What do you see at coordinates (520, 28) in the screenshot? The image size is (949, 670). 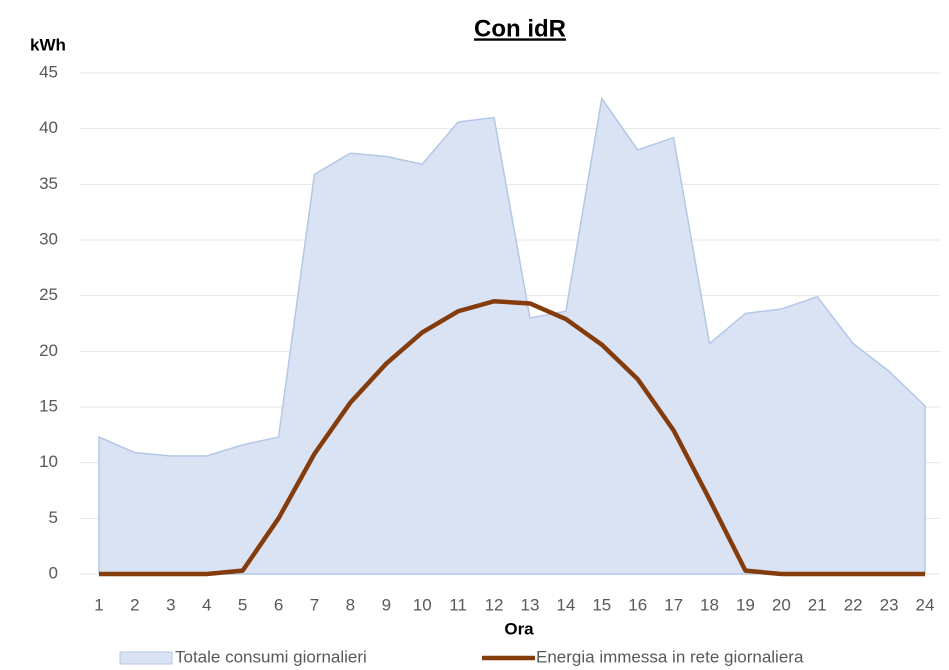 I see `chart-title: Con idR` at bounding box center [520, 28].